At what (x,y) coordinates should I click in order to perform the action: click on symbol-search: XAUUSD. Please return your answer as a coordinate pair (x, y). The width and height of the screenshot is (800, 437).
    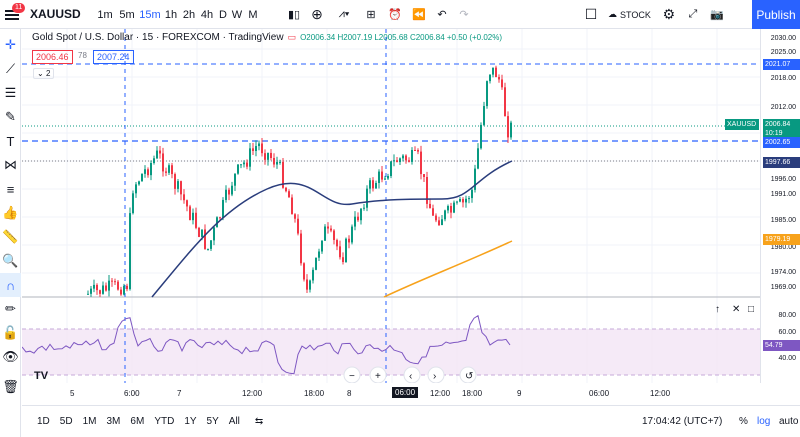
    Looking at the image, I should click on (55, 14).